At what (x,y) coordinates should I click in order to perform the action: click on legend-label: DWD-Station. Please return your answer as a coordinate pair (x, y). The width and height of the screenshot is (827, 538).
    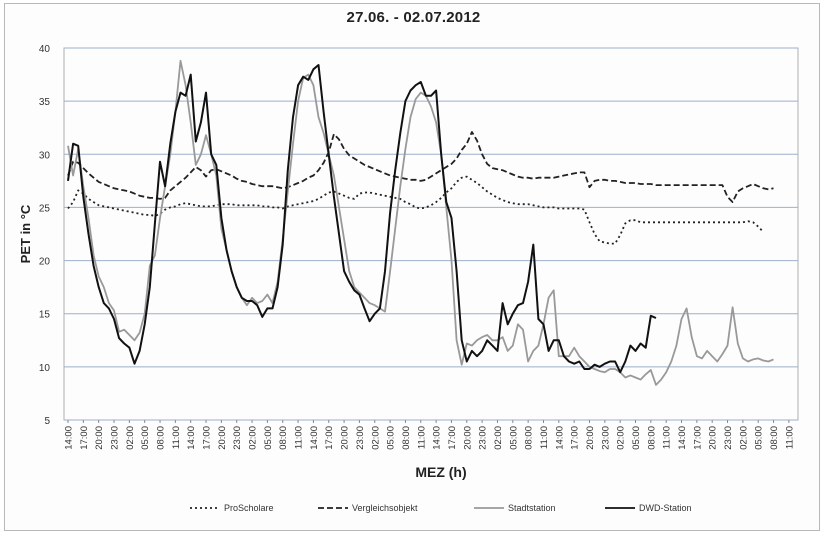
    Looking at the image, I should click on (665, 508).